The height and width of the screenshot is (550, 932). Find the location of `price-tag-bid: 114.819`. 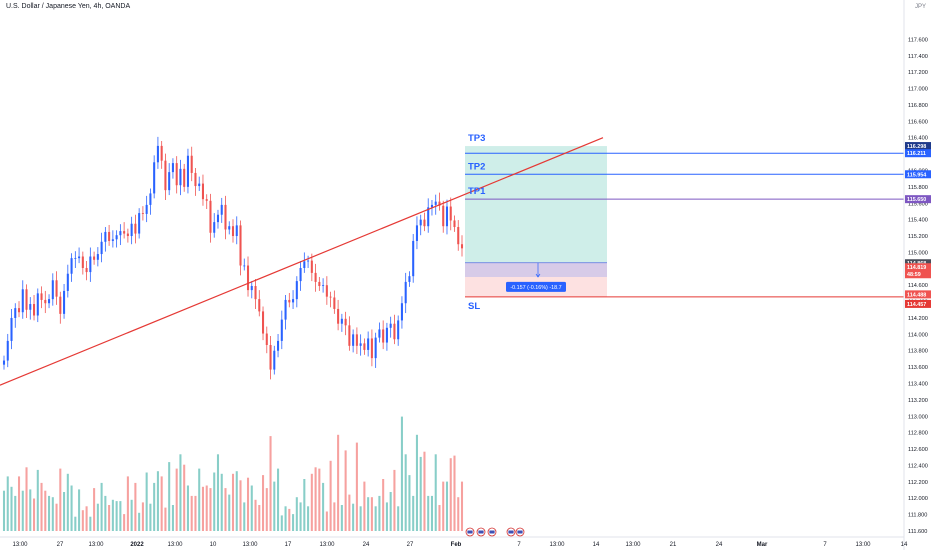

price-tag-bid: 114.819 is located at coordinates (916, 268).